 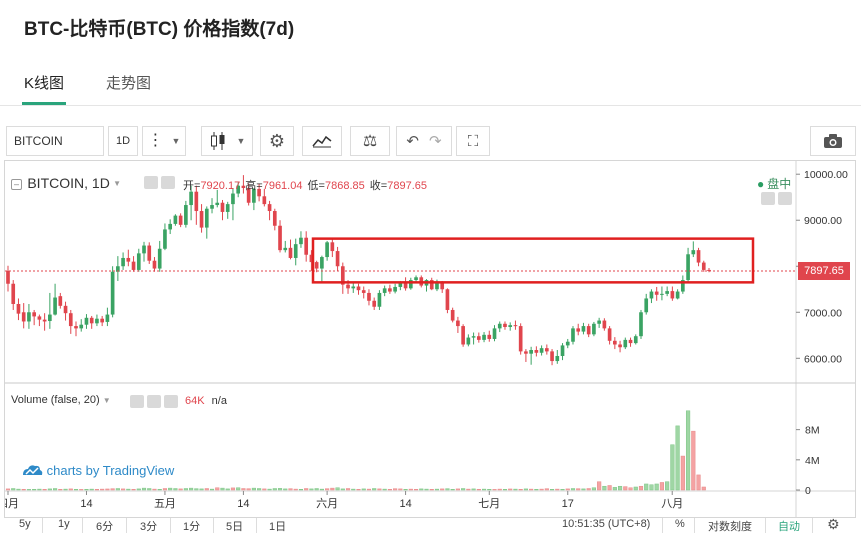 What do you see at coordinates (430, 84) in the screenshot?
I see `tab-bar: K线图 走势图` at bounding box center [430, 84].